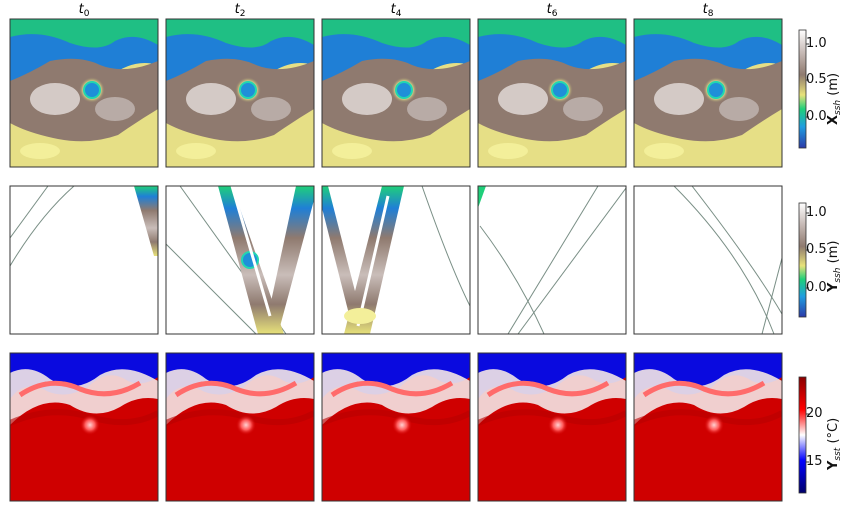 The height and width of the screenshot is (505, 842). What do you see at coordinates (814, 413) in the screenshot?
I see `colorbar-sst-tick-20: 20` at bounding box center [814, 413].